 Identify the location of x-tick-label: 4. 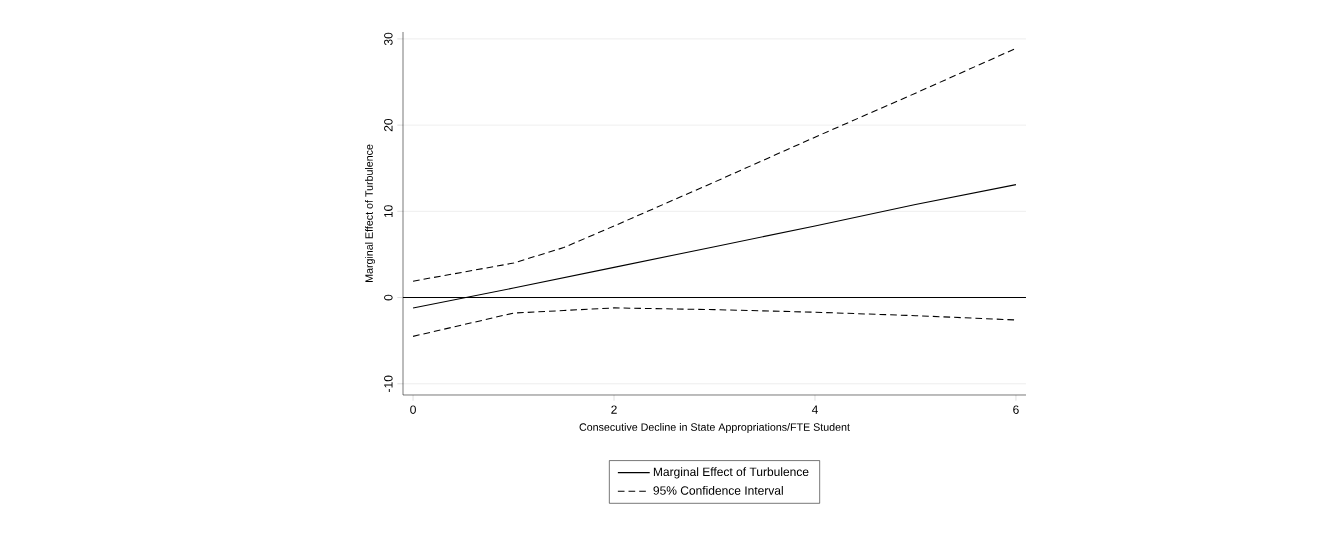
(814, 409).